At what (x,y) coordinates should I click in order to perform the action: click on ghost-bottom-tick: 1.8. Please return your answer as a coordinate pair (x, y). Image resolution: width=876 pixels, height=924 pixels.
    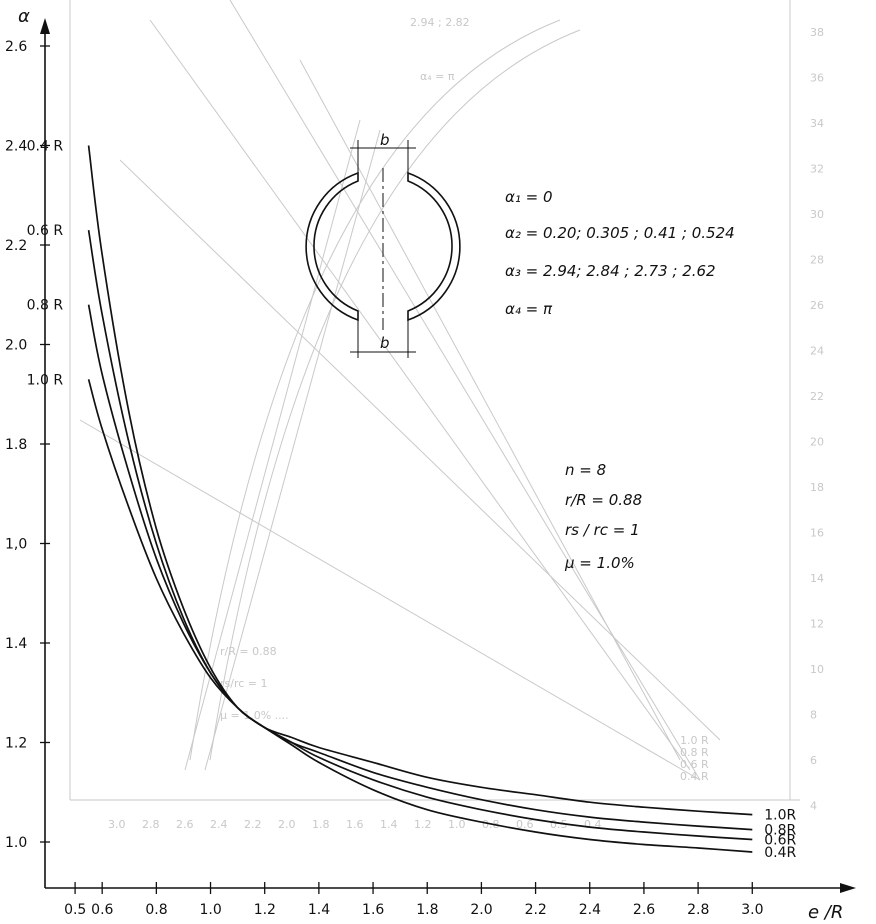
    Looking at the image, I should click on (321, 824).